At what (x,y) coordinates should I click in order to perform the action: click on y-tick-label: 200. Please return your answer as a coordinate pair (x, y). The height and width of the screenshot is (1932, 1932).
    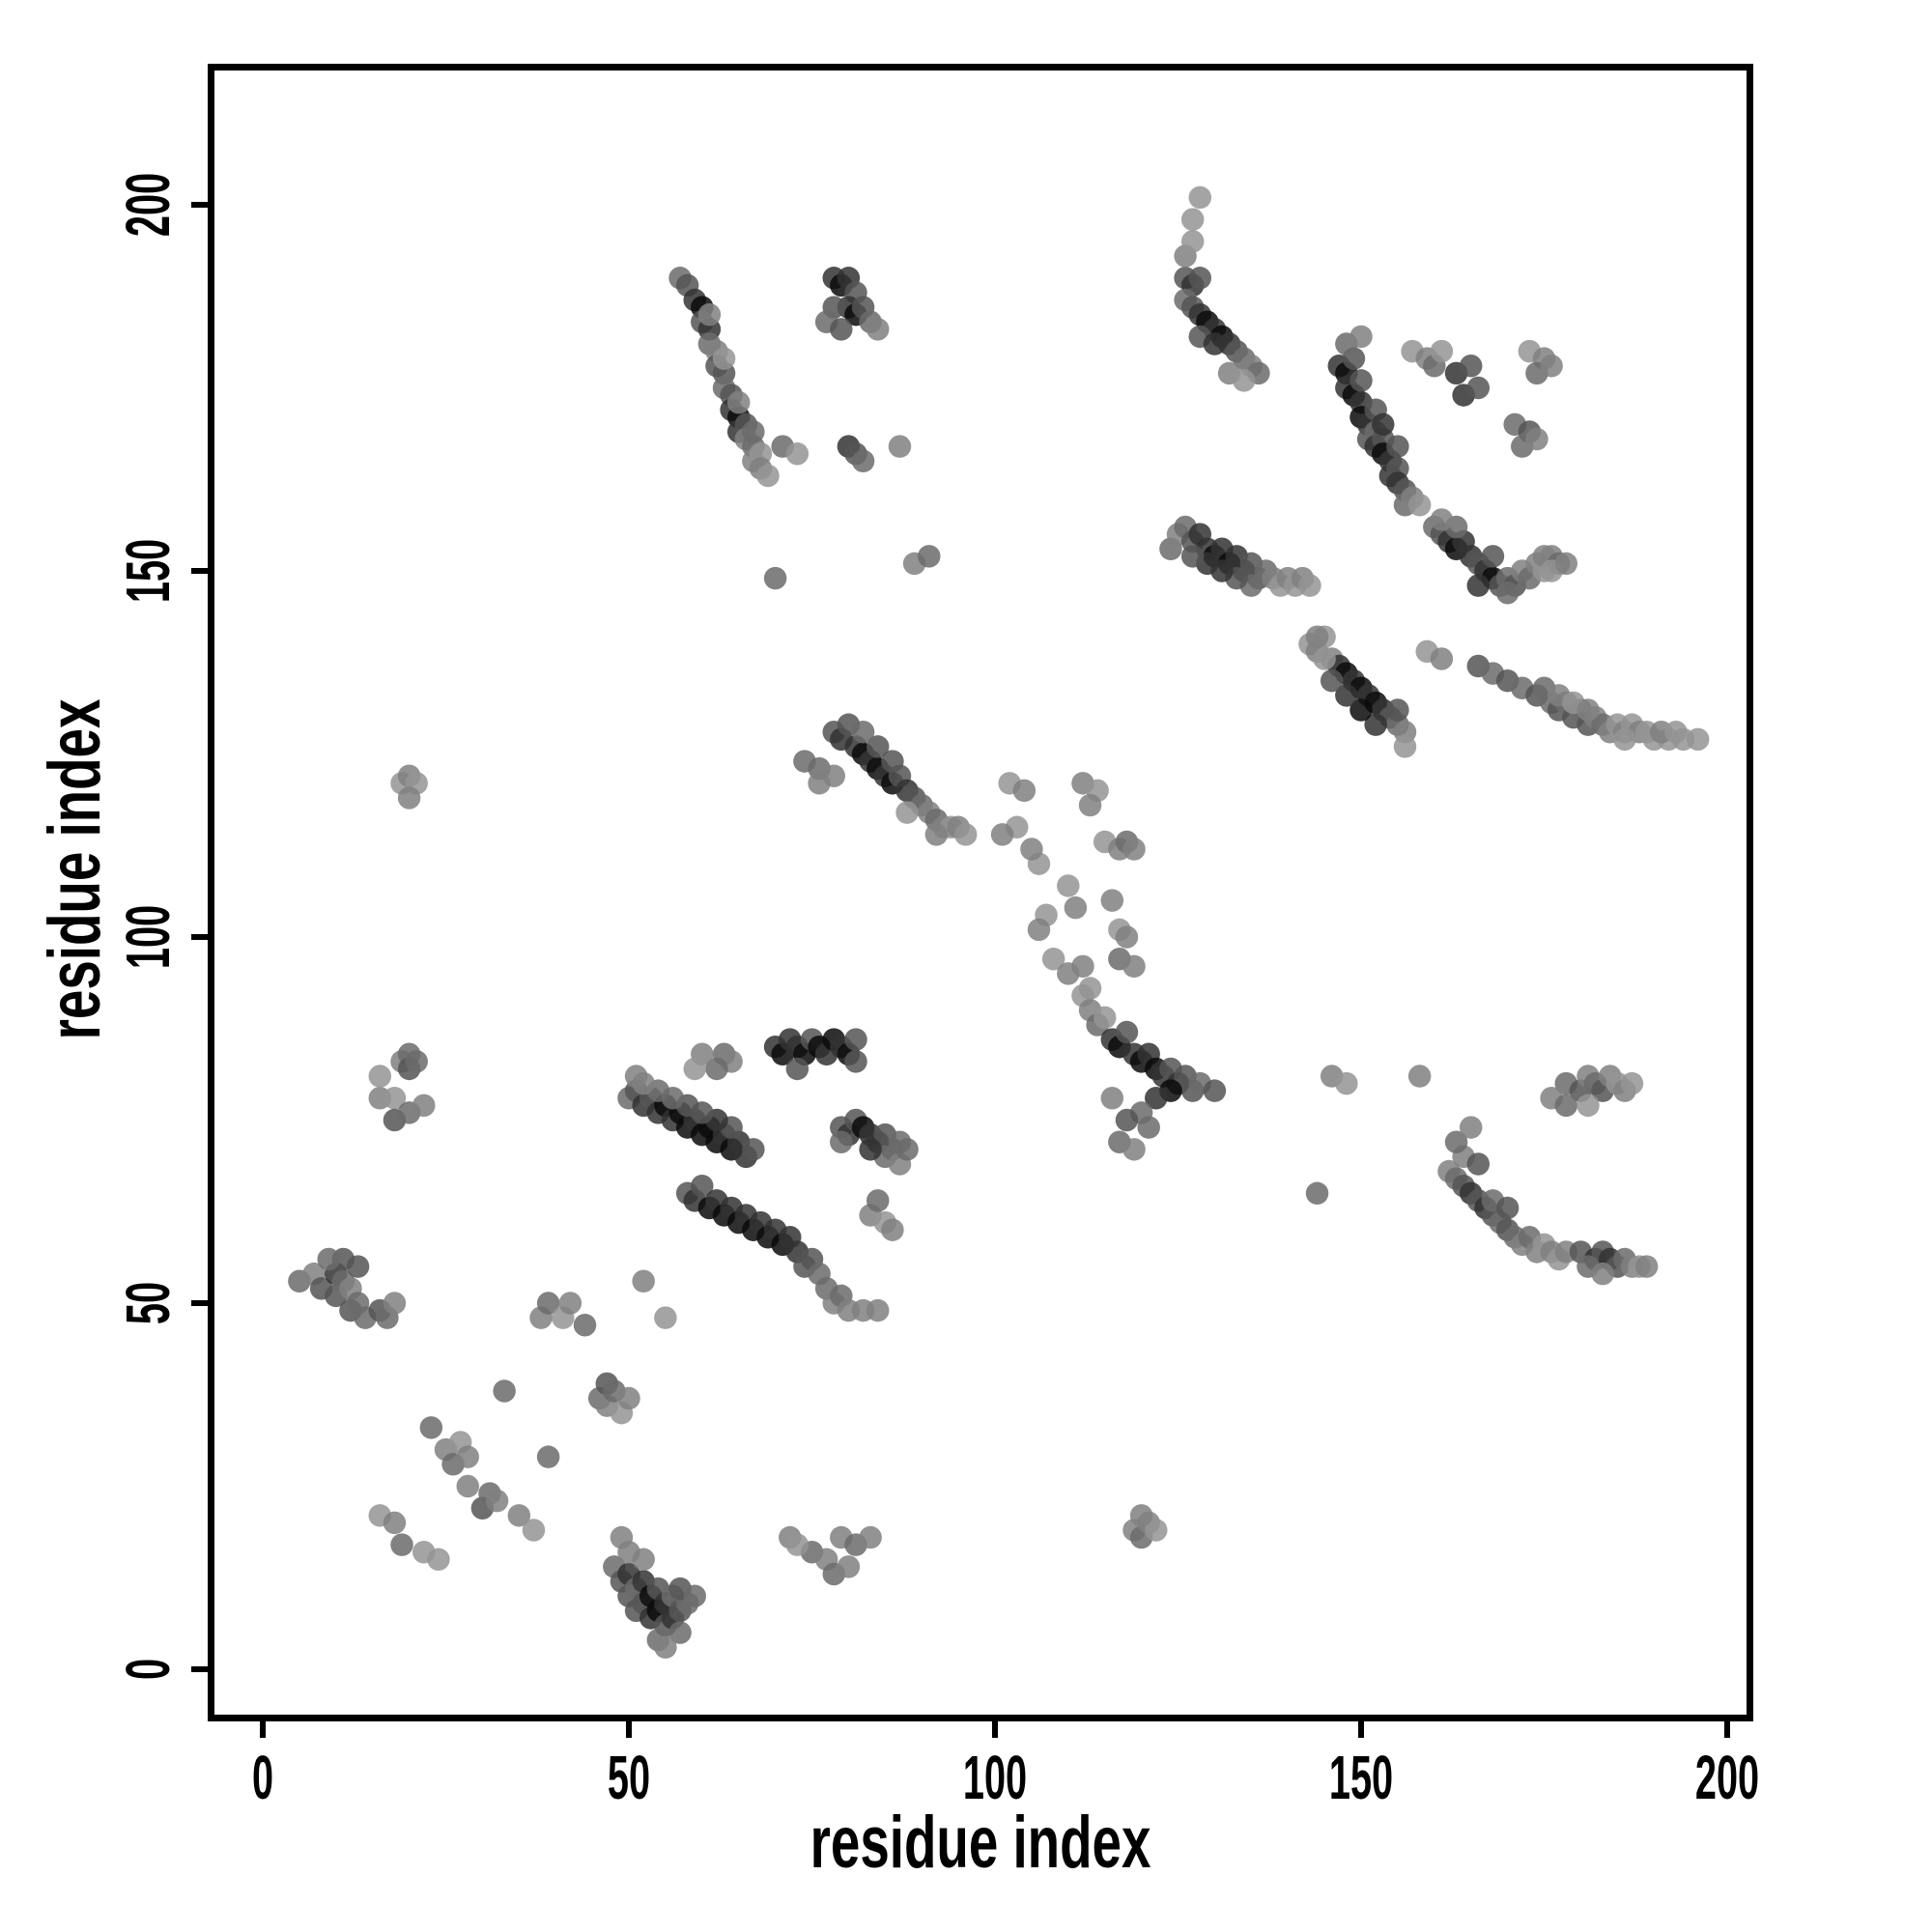
    Looking at the image, I should click on (148, 205).